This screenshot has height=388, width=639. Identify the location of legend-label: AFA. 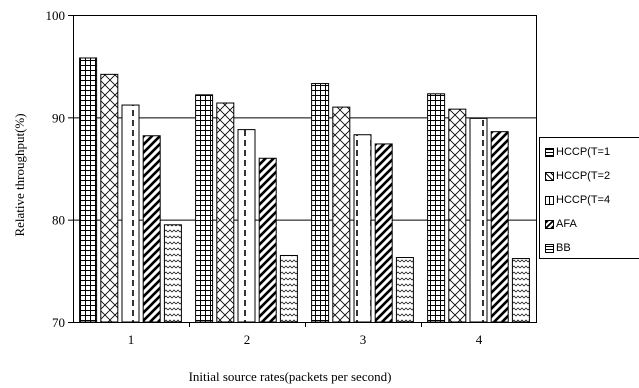
(566, 224).